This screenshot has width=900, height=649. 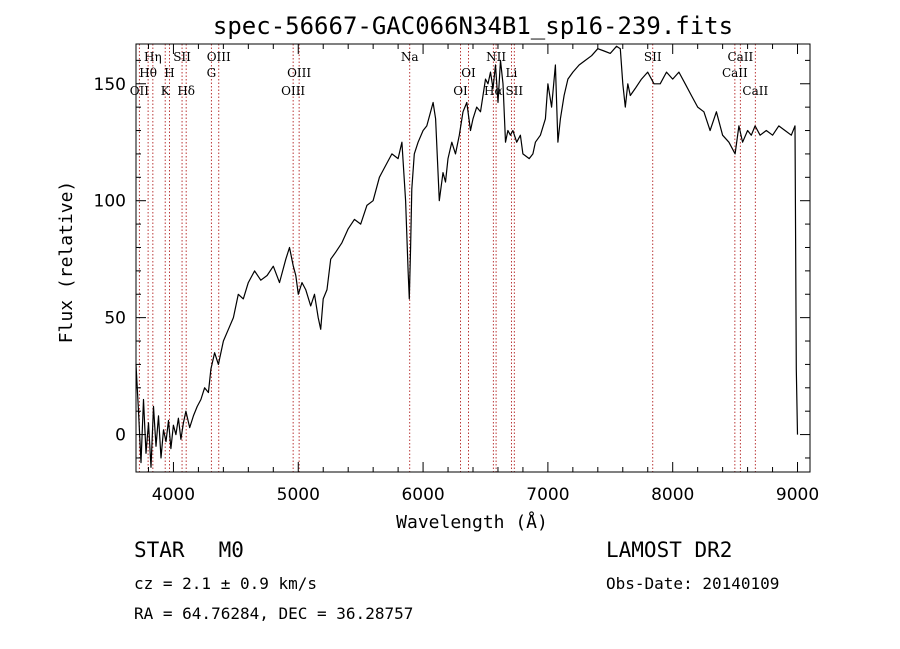 What do you see at coordinates (186, 91) in the screenshot?
I see `line-marker-label: Hδ` at bounding box center [186, 91].